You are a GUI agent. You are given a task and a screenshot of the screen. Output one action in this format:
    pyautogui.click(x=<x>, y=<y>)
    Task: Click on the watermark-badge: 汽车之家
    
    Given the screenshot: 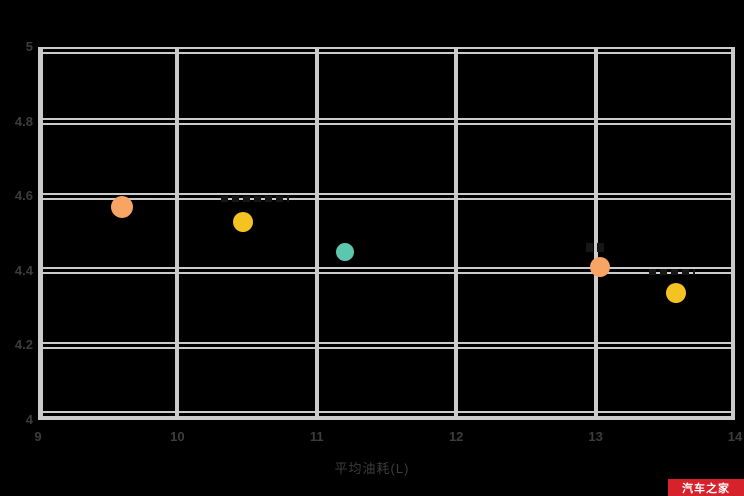 What is the action you would take?
    pyautogui.click(x=706, y=487)
    